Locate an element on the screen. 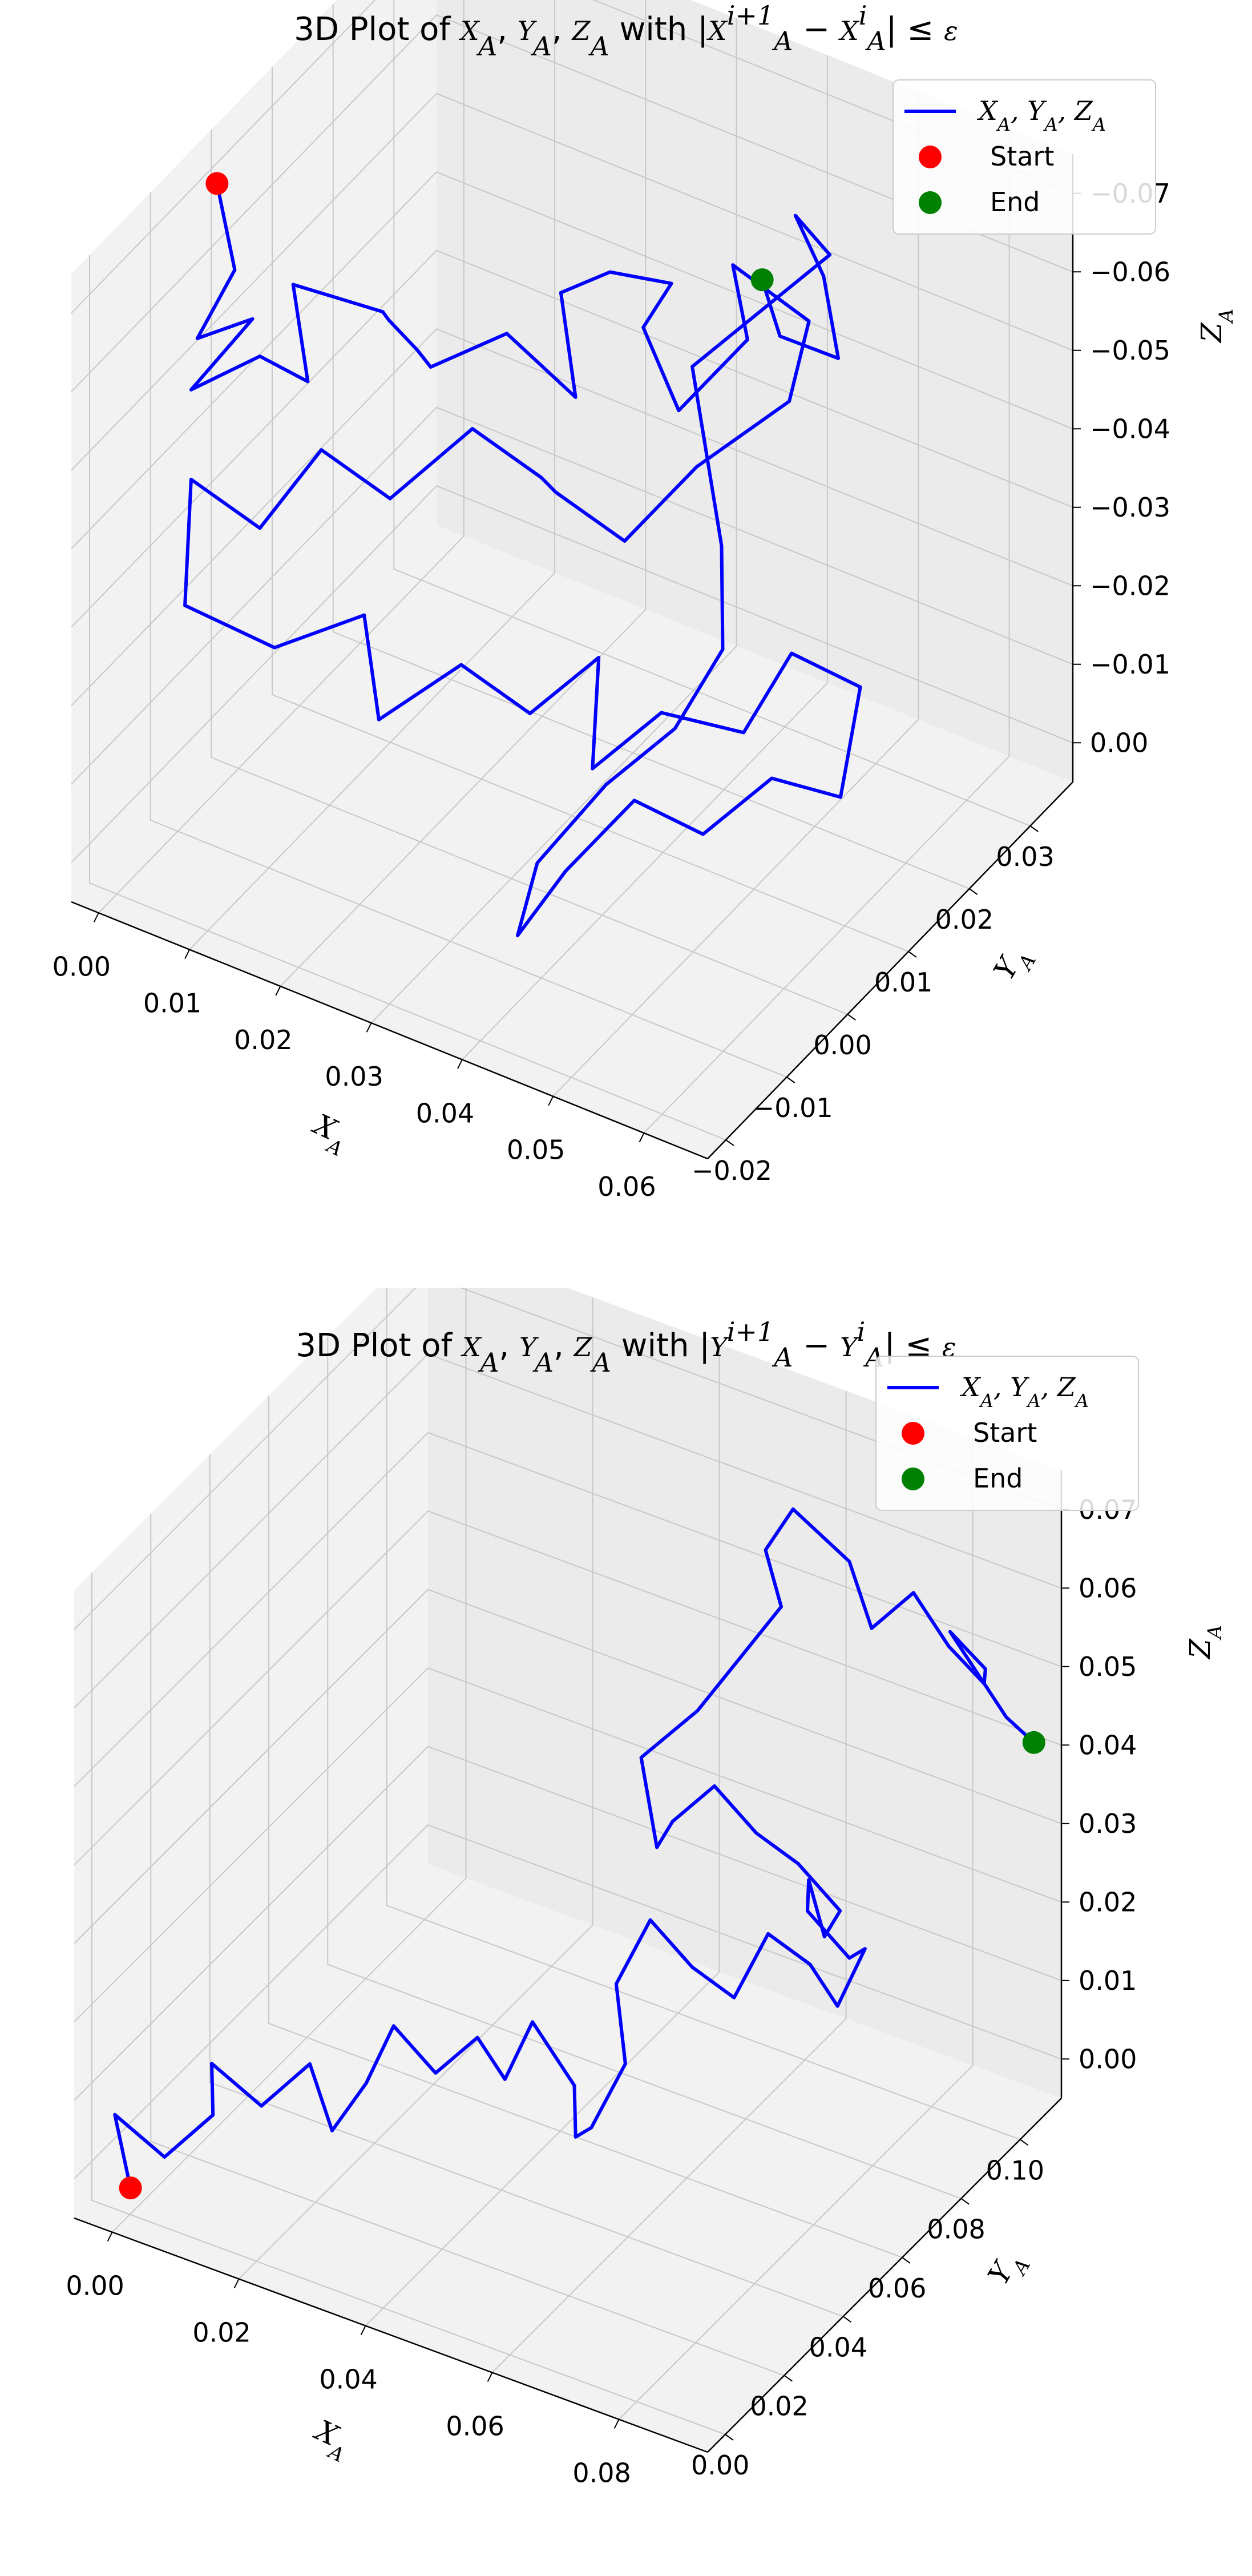  x-tick-label-4: 0.04 is located at coordinates (445, 1113).